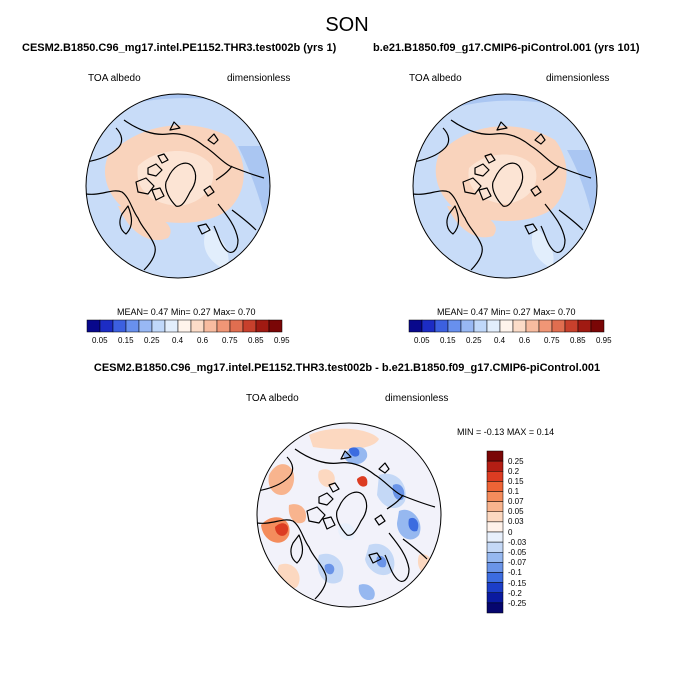 The image size is (694, 694). What do you see at coordinates (510, 342) in the screenshot?
I see `panel-2-colorbar-labels: 0.05 0.15 0.25 0.4 0.6 0.75 0.85 0.95` at bounding box center [510, 342].